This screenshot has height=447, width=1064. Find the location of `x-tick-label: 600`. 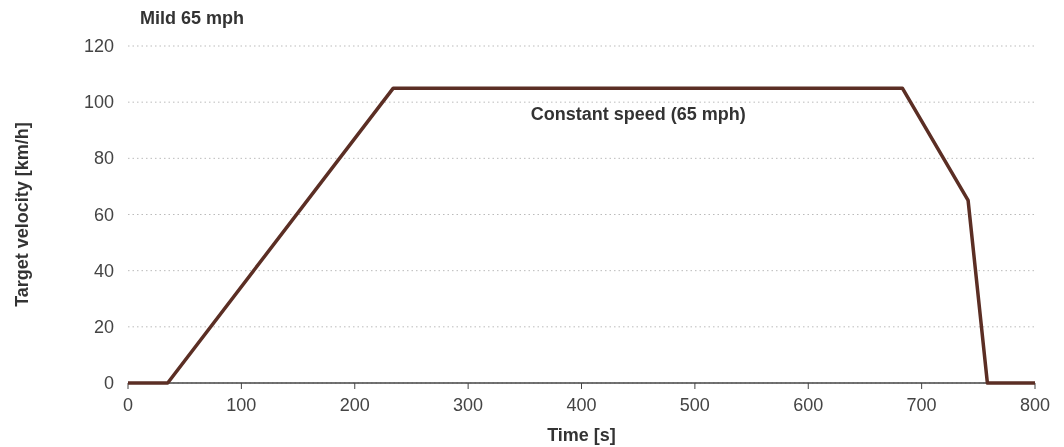

x-tick-label: 600 is located at coordinates (808, 405).